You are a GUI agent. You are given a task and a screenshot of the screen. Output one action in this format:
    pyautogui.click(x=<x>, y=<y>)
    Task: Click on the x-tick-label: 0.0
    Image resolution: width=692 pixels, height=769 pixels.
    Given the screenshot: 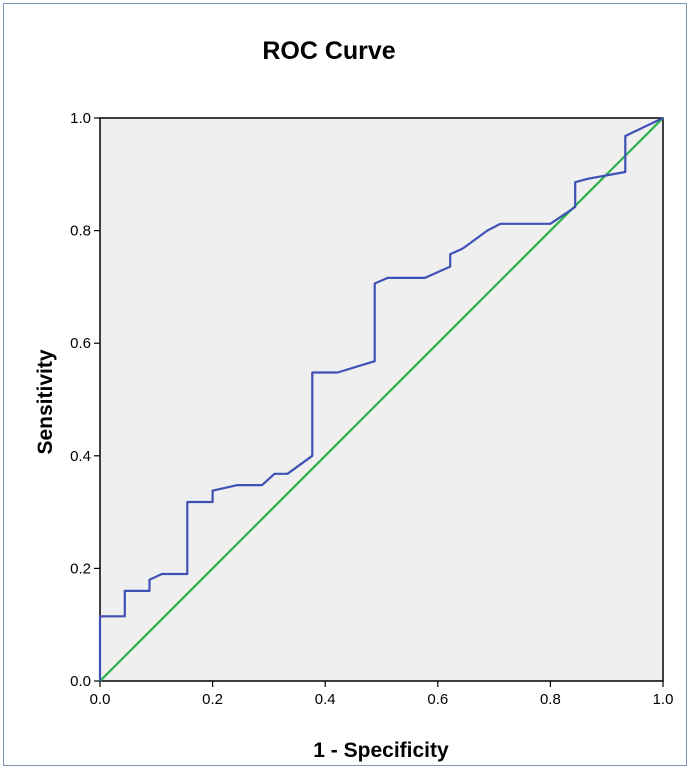 What is the action you would take?
    pyautogui.click(x=100, y=699)
    